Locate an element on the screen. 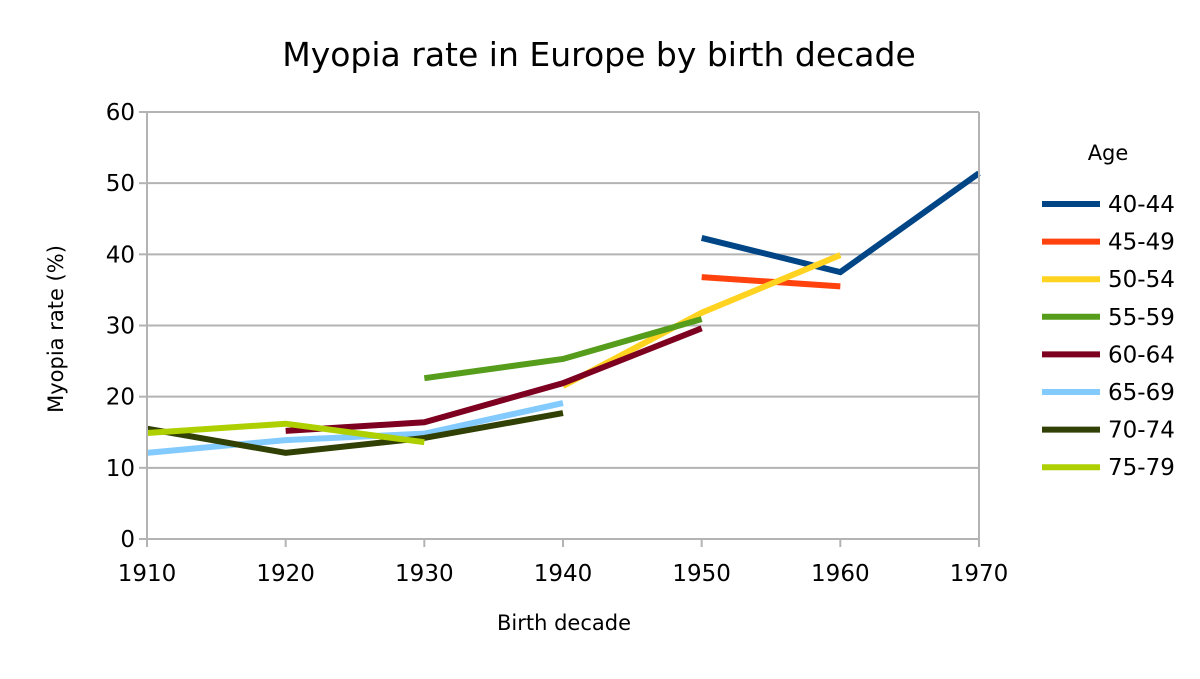  y-tick-label: 0 is located at coordinates (127, 540).